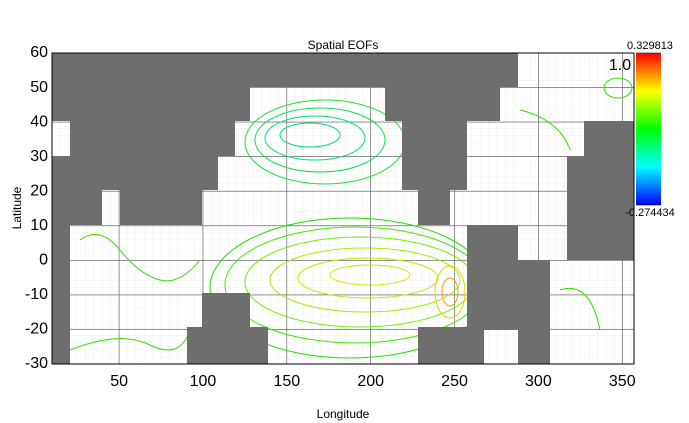 This screenshot has height=423, width=689. What do you see at coordinates (622, 381) in the screenshot?
I see `x-tick-label: 350` at bounding box center [622, 381].